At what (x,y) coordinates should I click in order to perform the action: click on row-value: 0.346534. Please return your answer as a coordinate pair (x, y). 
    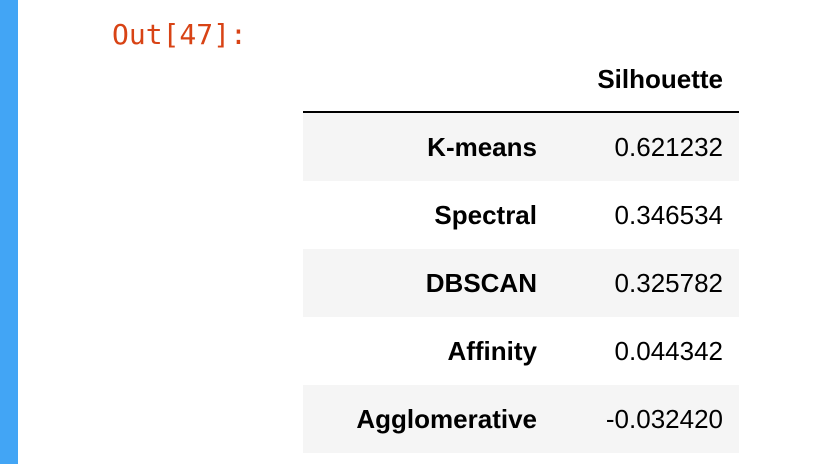
    Looking at the image, I should click on (668, 214).